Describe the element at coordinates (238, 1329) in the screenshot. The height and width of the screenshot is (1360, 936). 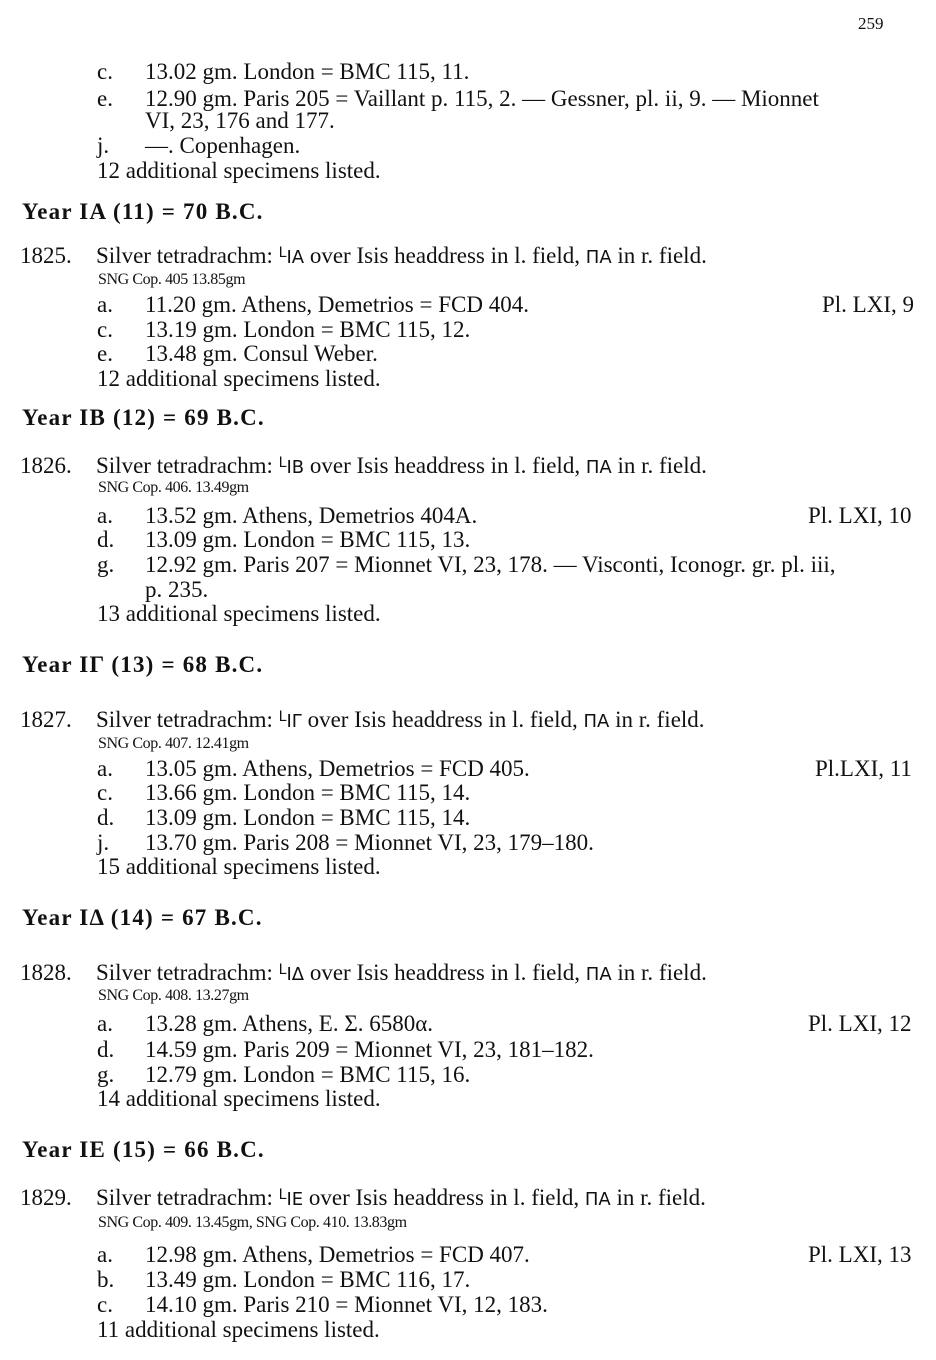
I see `additional-specimens: 11 additional specimens listed.` at that location.